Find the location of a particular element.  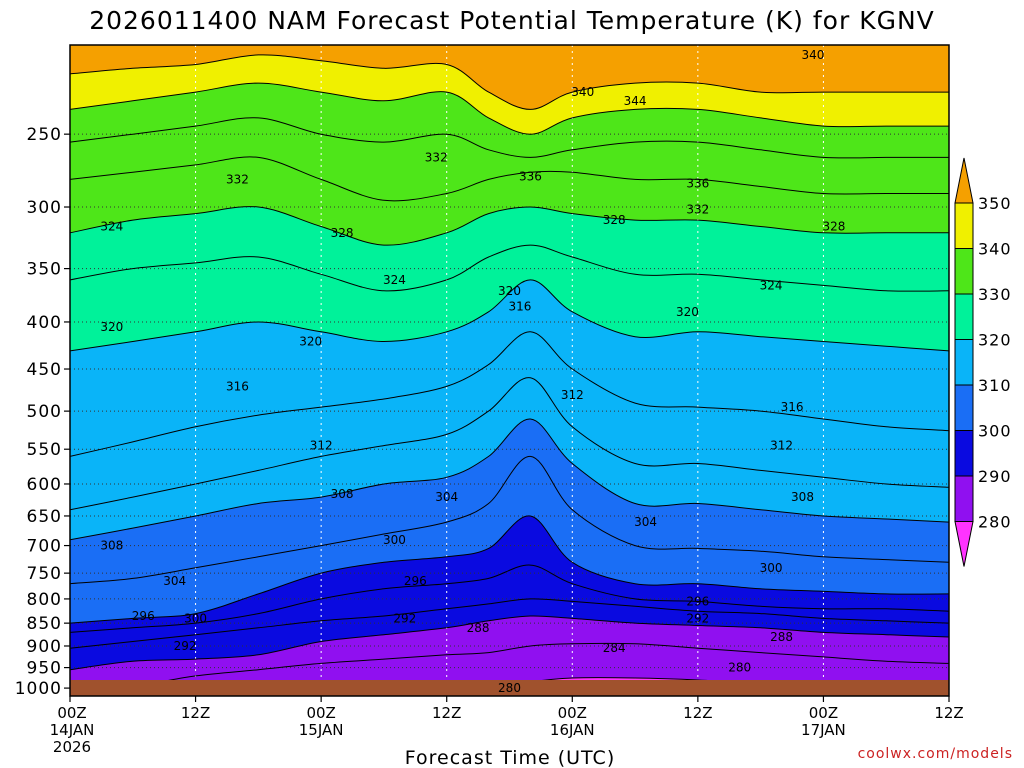

colorbar-label: 290 is located at coordinates (995, 476).